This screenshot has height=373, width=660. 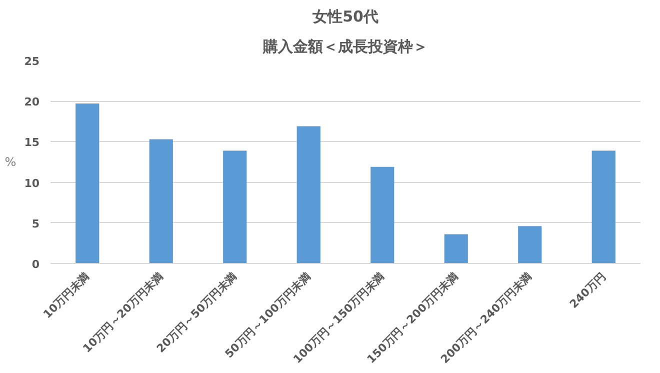 What do you see at coordinates (32, 102) in the screenshot?
I see `y-tick-label: 20` at bounding box center [32, 102].